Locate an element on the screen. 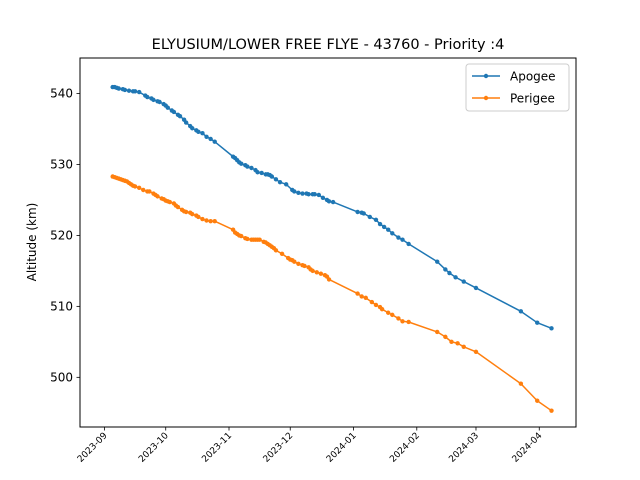  legend-apogee-label: Apogee is located at coordinates (533, 77).